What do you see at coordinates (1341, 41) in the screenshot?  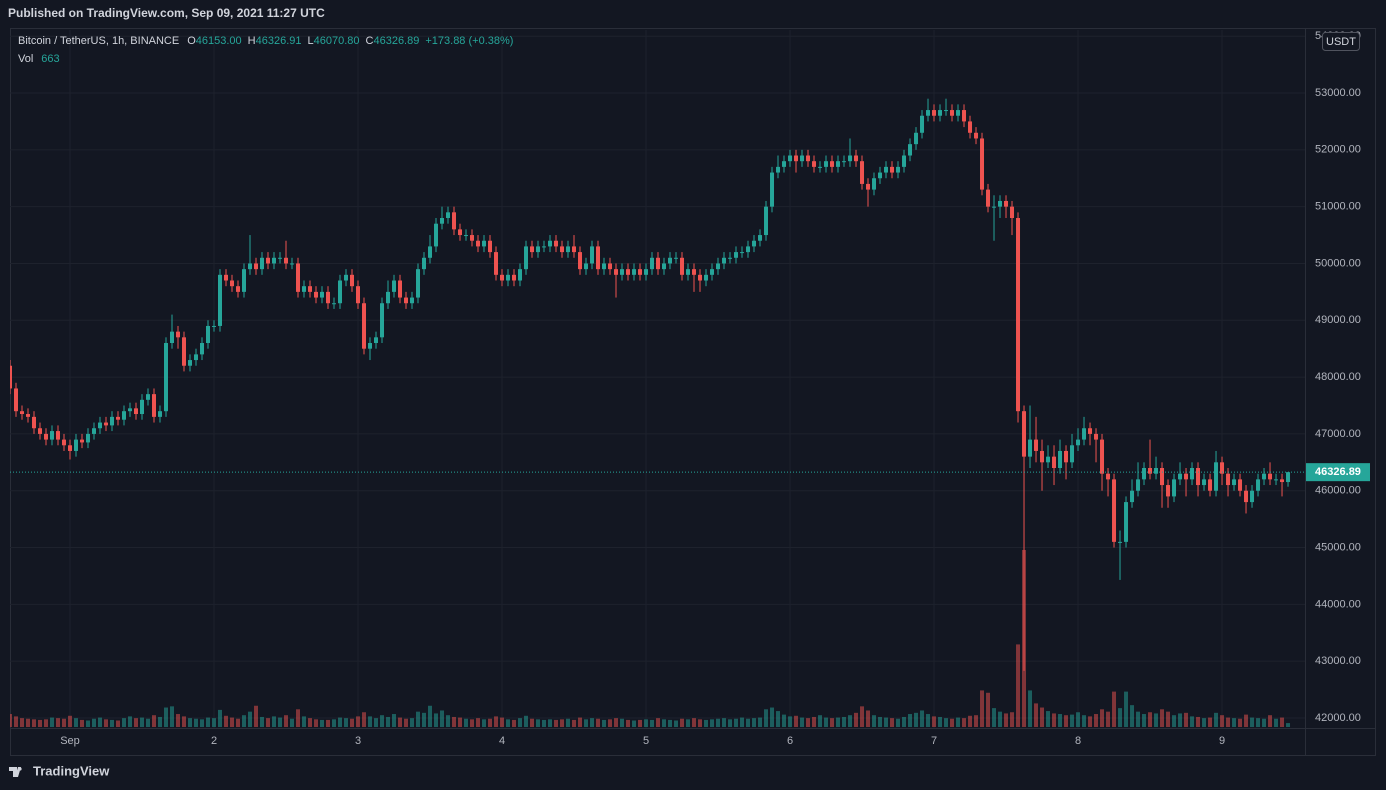 I see `currency-badge` at bounding box center [1341, 41].